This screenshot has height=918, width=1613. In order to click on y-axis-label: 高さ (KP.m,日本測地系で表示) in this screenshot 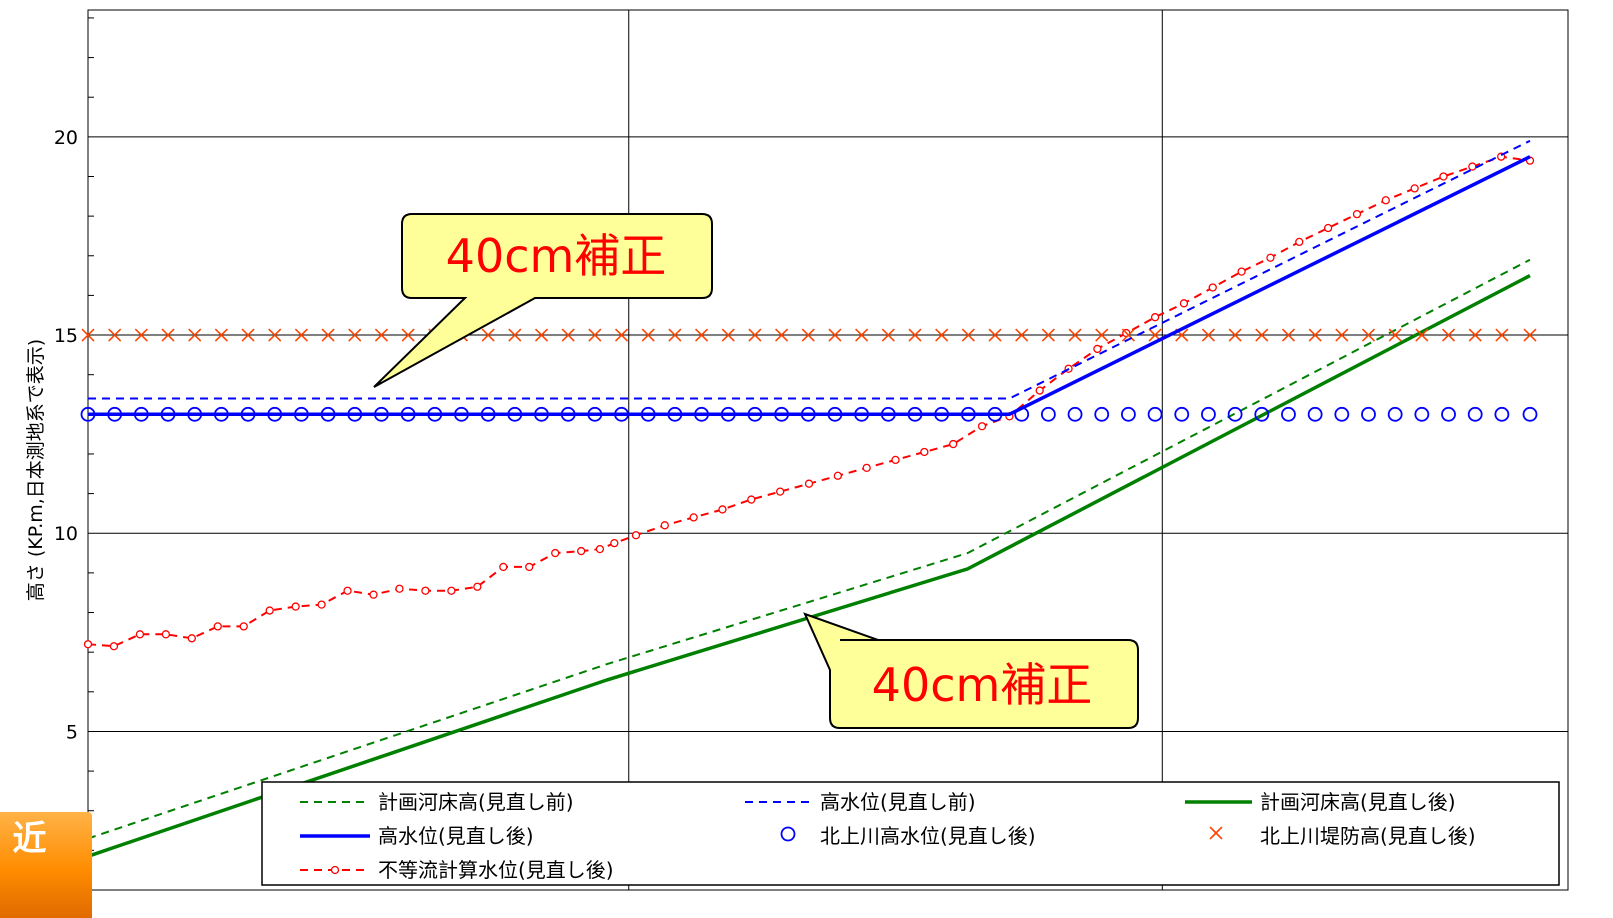, I will do `click(36, 470)`.